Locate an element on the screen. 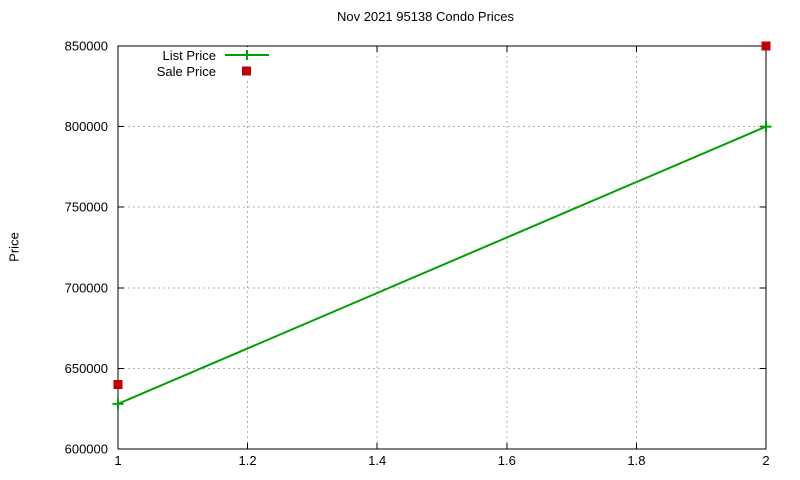 This screenshot has width=800, height=480. x-tick-label: 2 is located at coordinates (765, 460).